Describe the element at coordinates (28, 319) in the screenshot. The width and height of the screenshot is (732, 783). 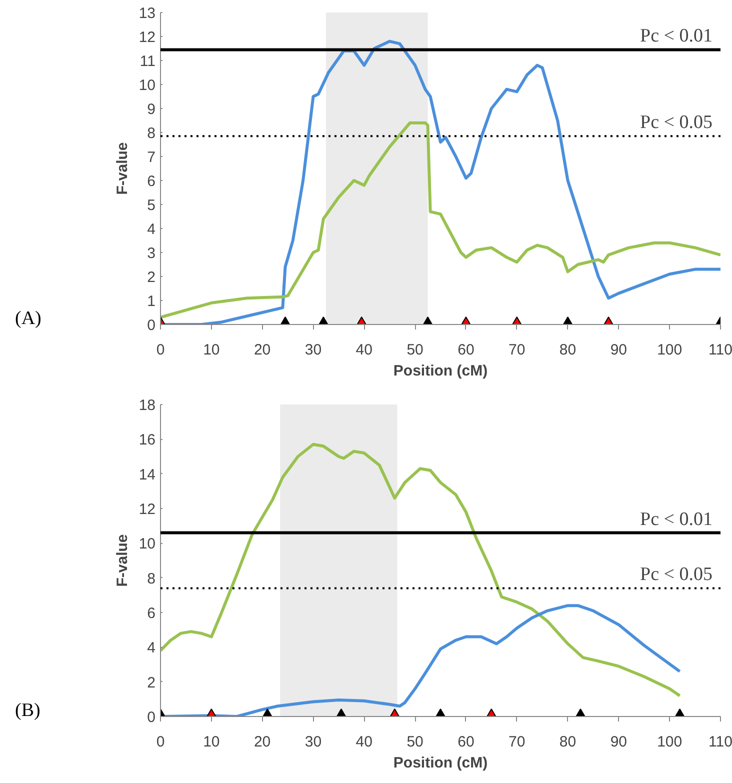
I see `text: (A)` at that location.